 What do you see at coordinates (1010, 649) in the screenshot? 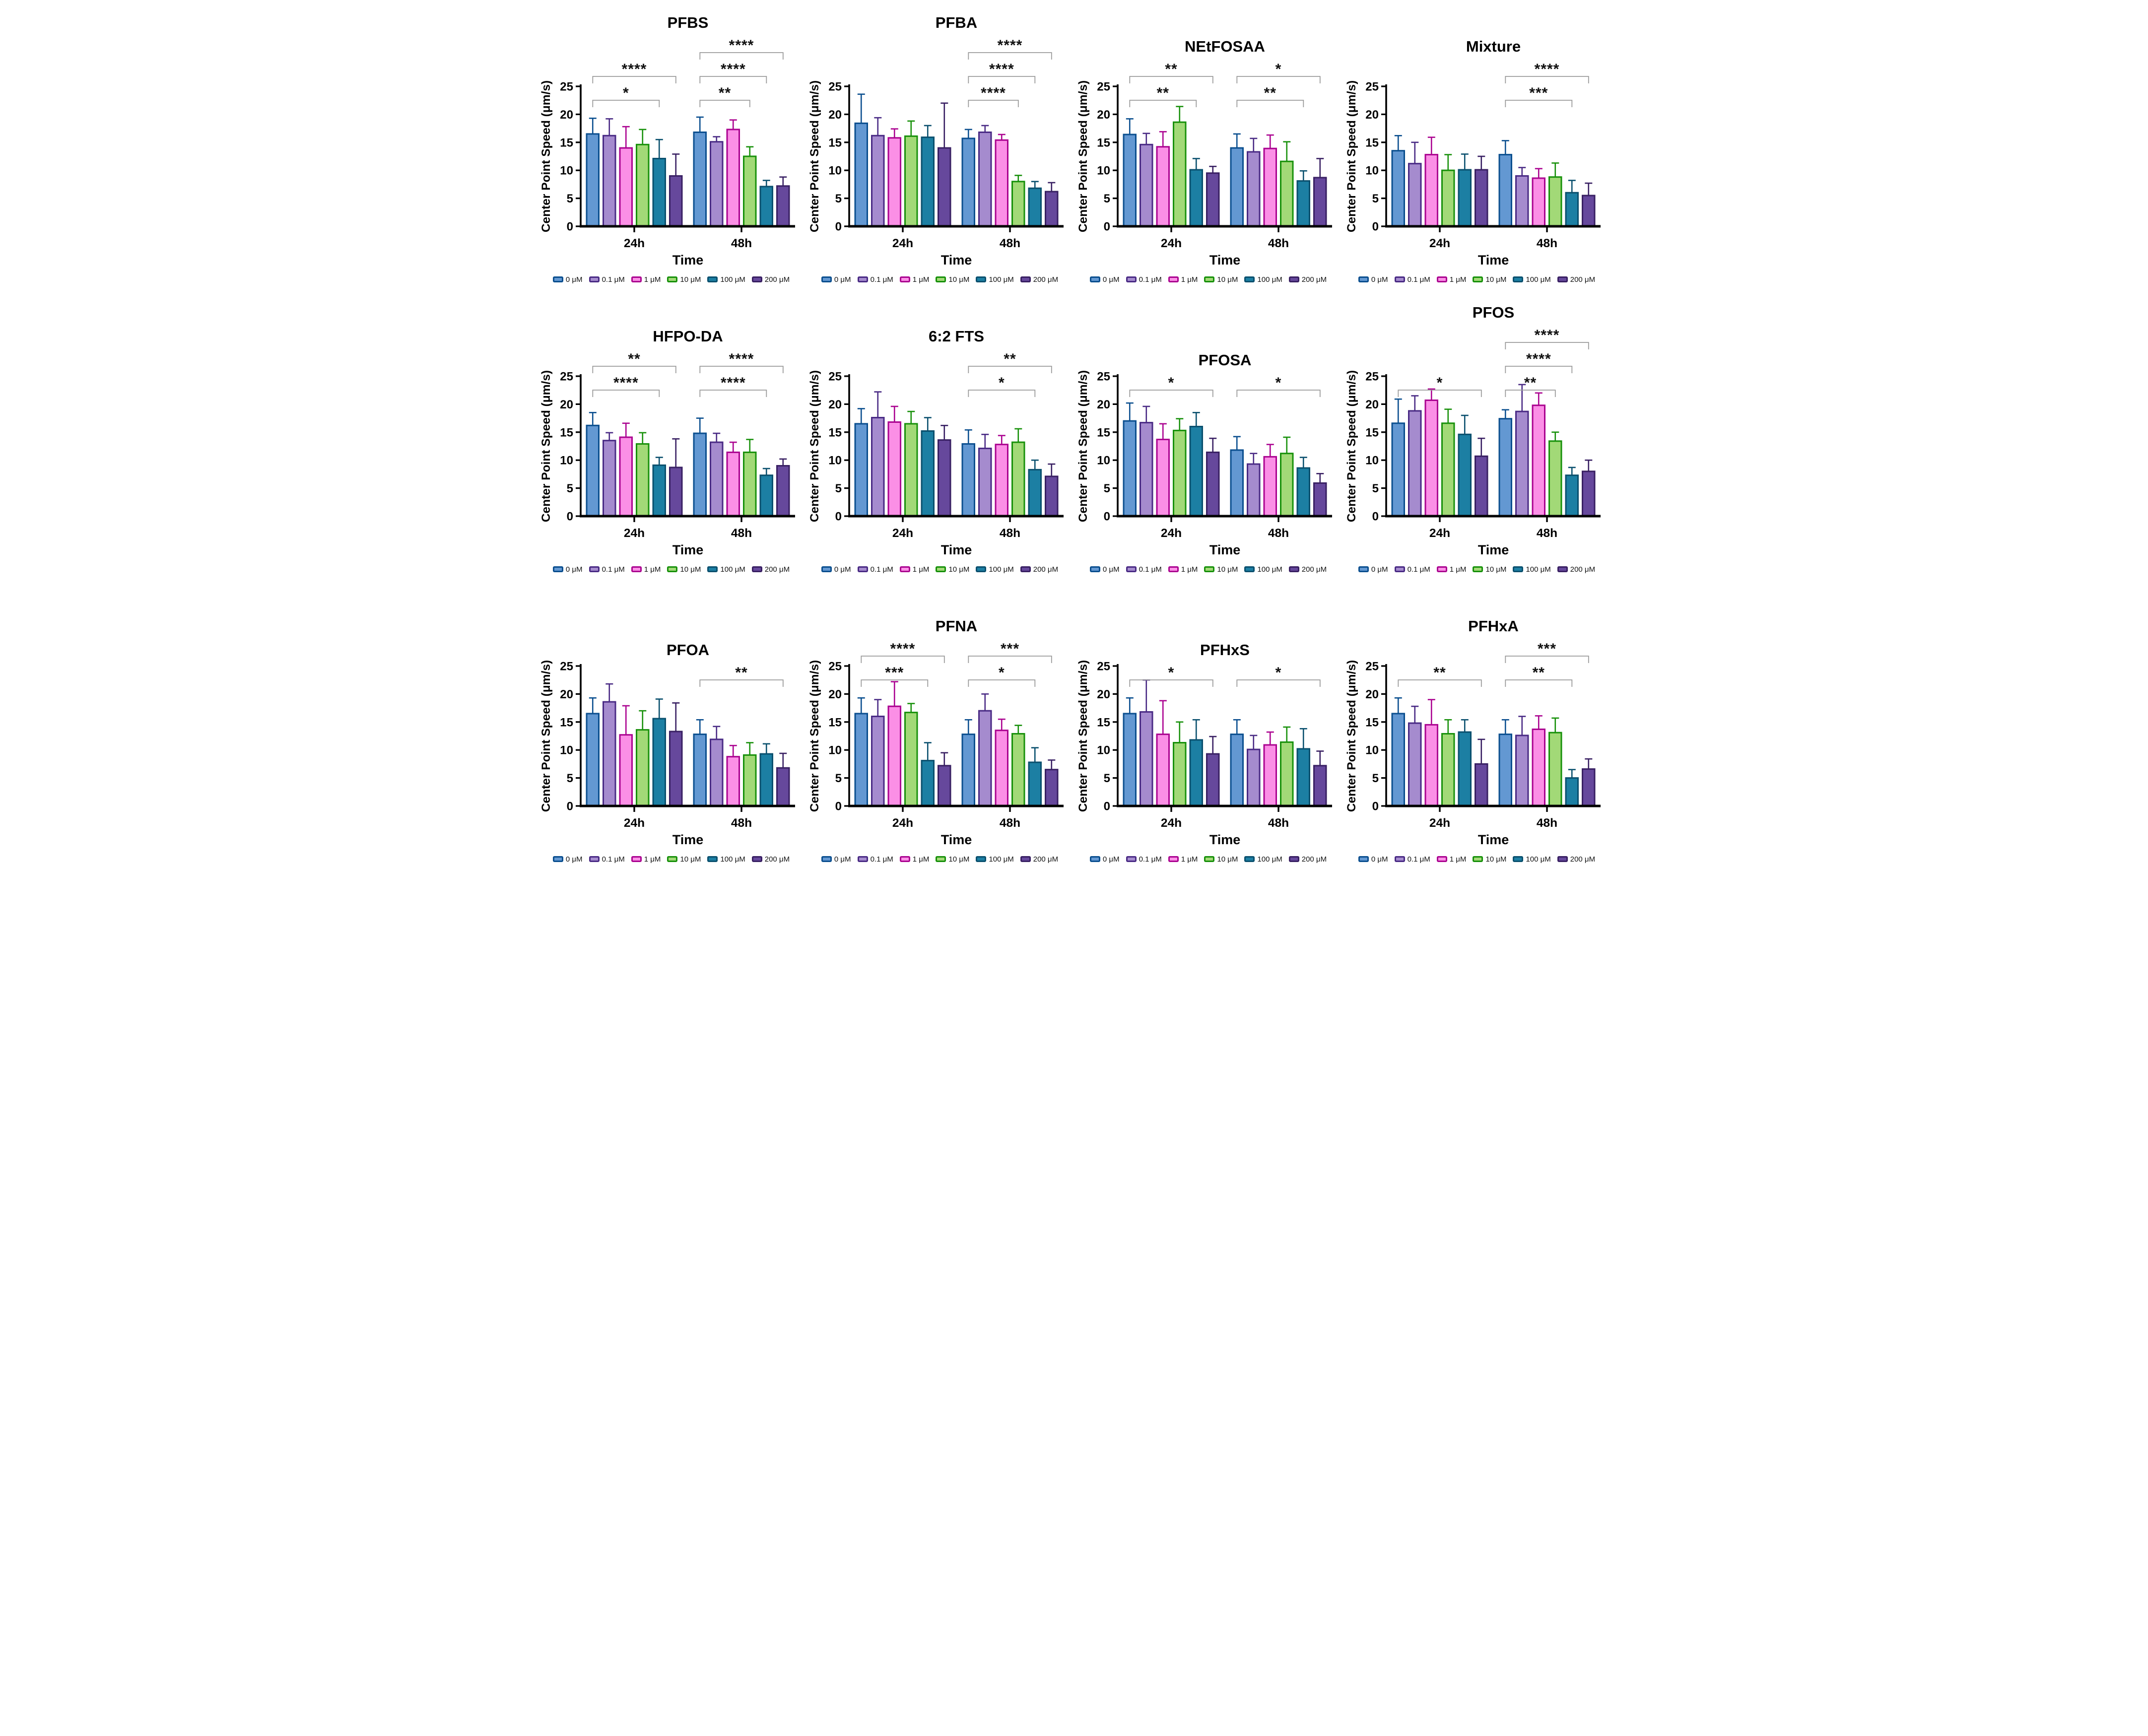
I see `sig-label: ***` at bounding box center [1010, 649].